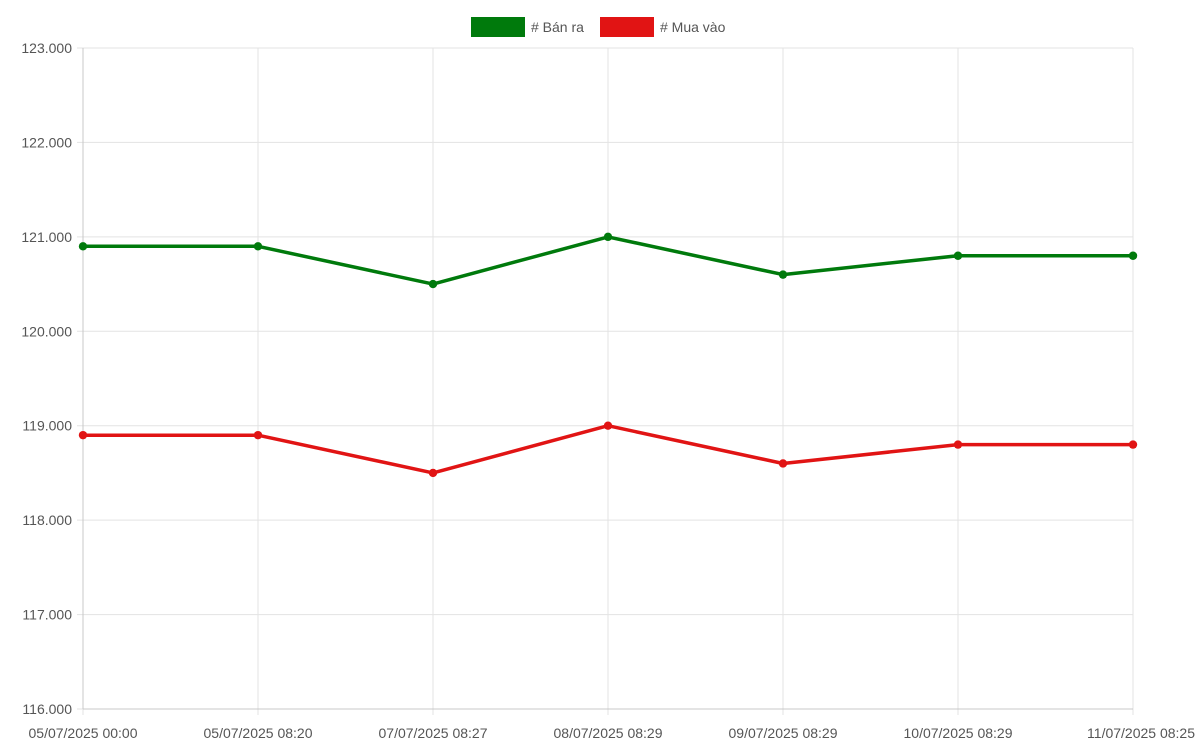 Image resolution: width=1200 pixels, height=751 pixels. I want to click on legend-item: # Mua vào, so click(663, 27).